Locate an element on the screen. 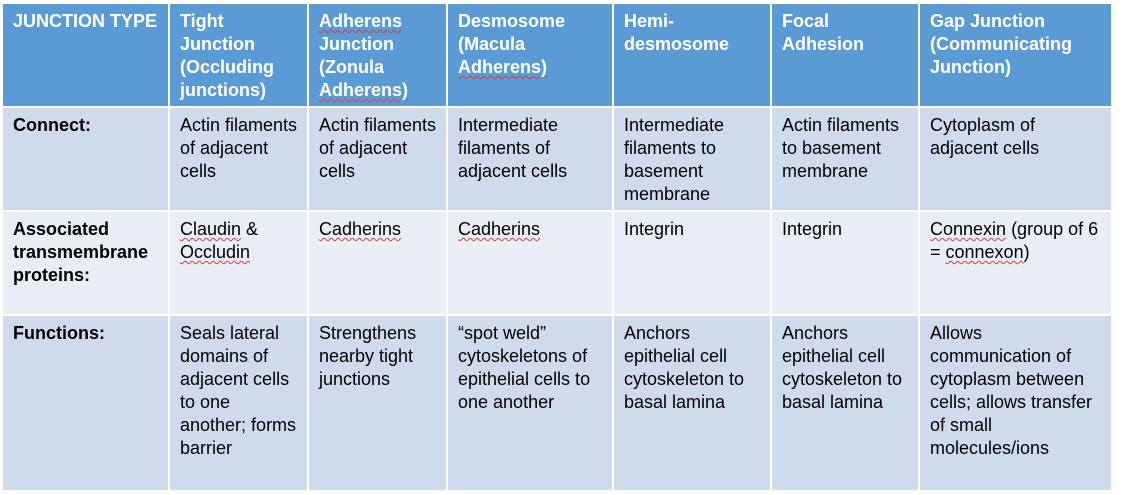  cell-proteins-focal: Integrin is located at coordinates (845, 263).